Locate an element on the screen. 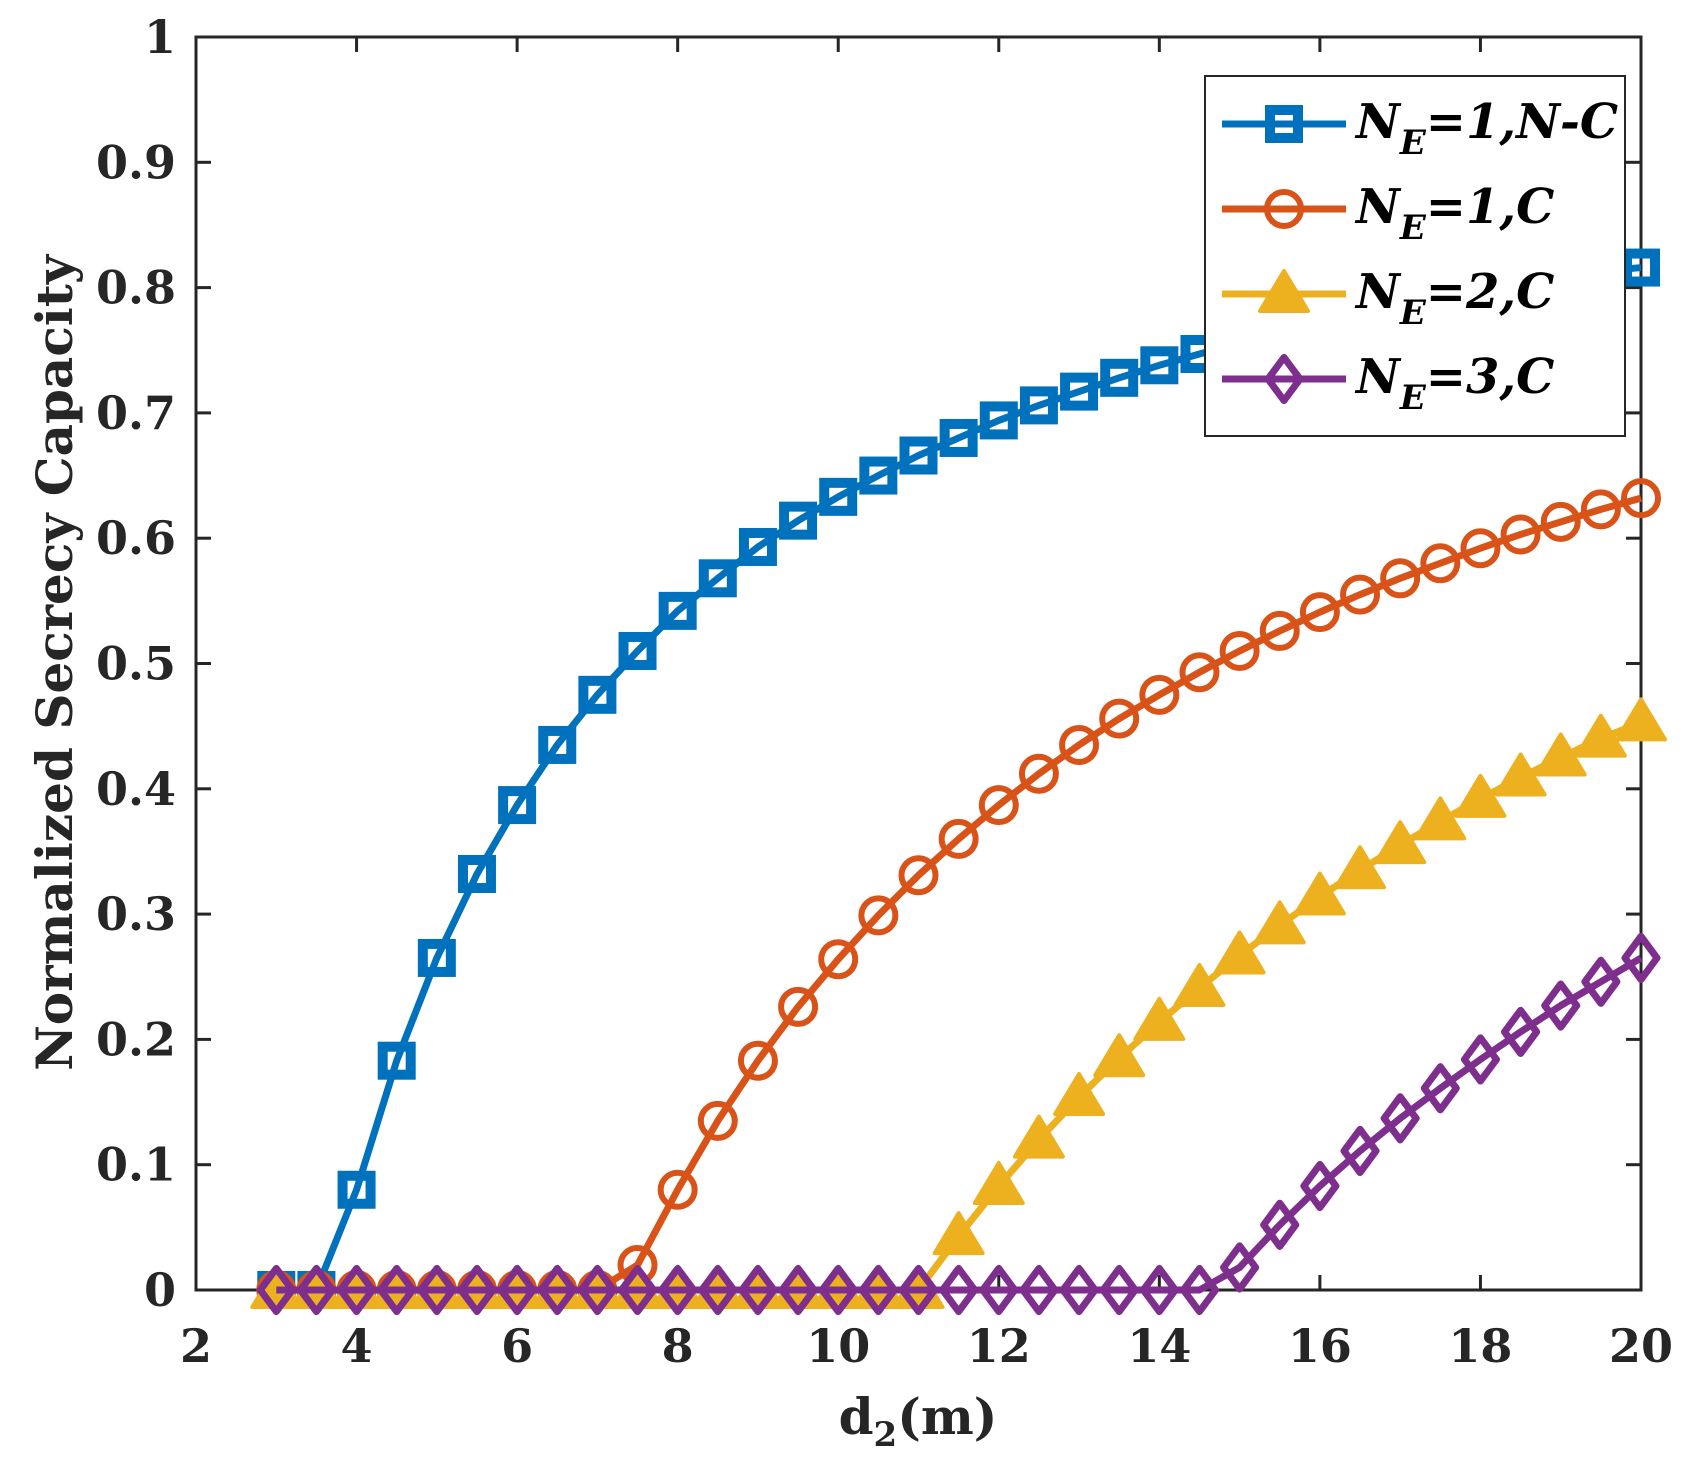 Image resolution: width=1684 pixels, height=1459 pixels. y-tick-label: 0.2 is located at coordinates (136, 1039).